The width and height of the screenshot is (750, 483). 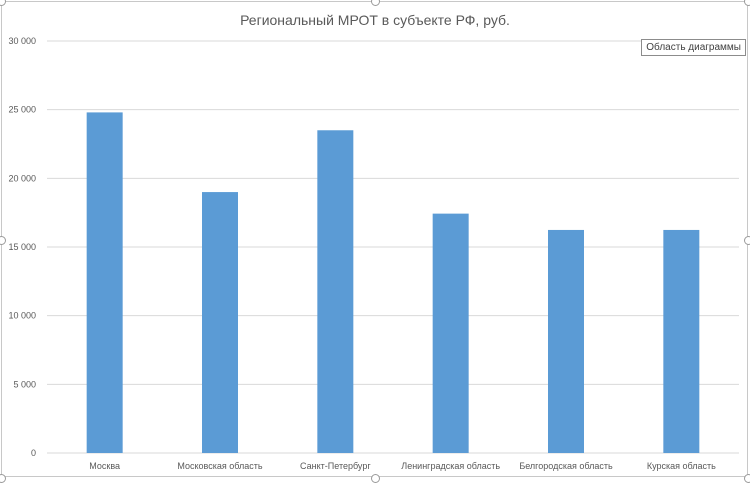 I want to click on resize-handle-top-left, so click(x=3, y=3).